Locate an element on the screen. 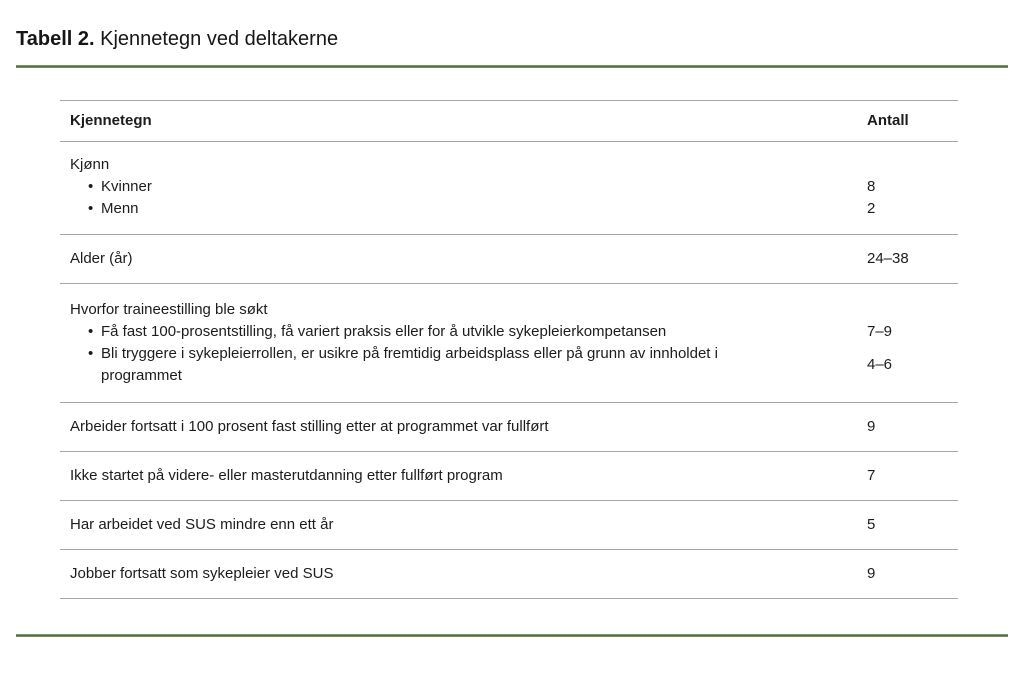 Image resolution: width=1024 pixels, height=685 pixels. list-item-value: 2 is located at coordinates (871, 208).